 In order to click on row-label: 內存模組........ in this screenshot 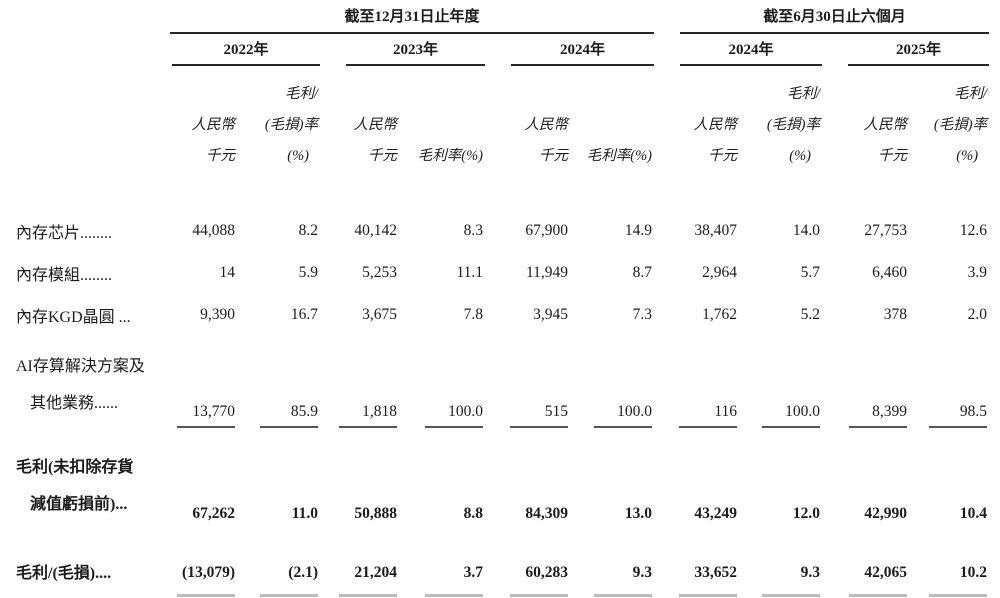, I will do `click(64, 275)`.